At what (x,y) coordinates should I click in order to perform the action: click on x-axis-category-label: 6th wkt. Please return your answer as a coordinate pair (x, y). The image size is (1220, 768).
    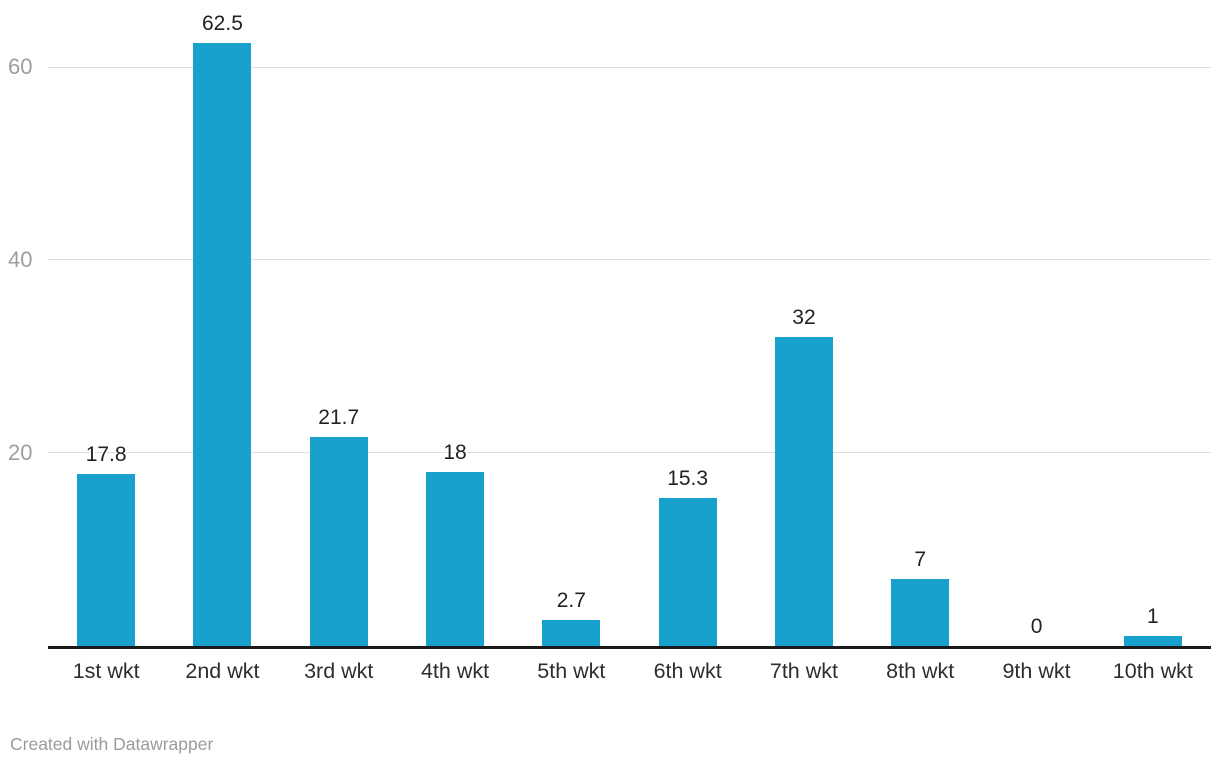
    Looking at the image, I should click on (687, 671).